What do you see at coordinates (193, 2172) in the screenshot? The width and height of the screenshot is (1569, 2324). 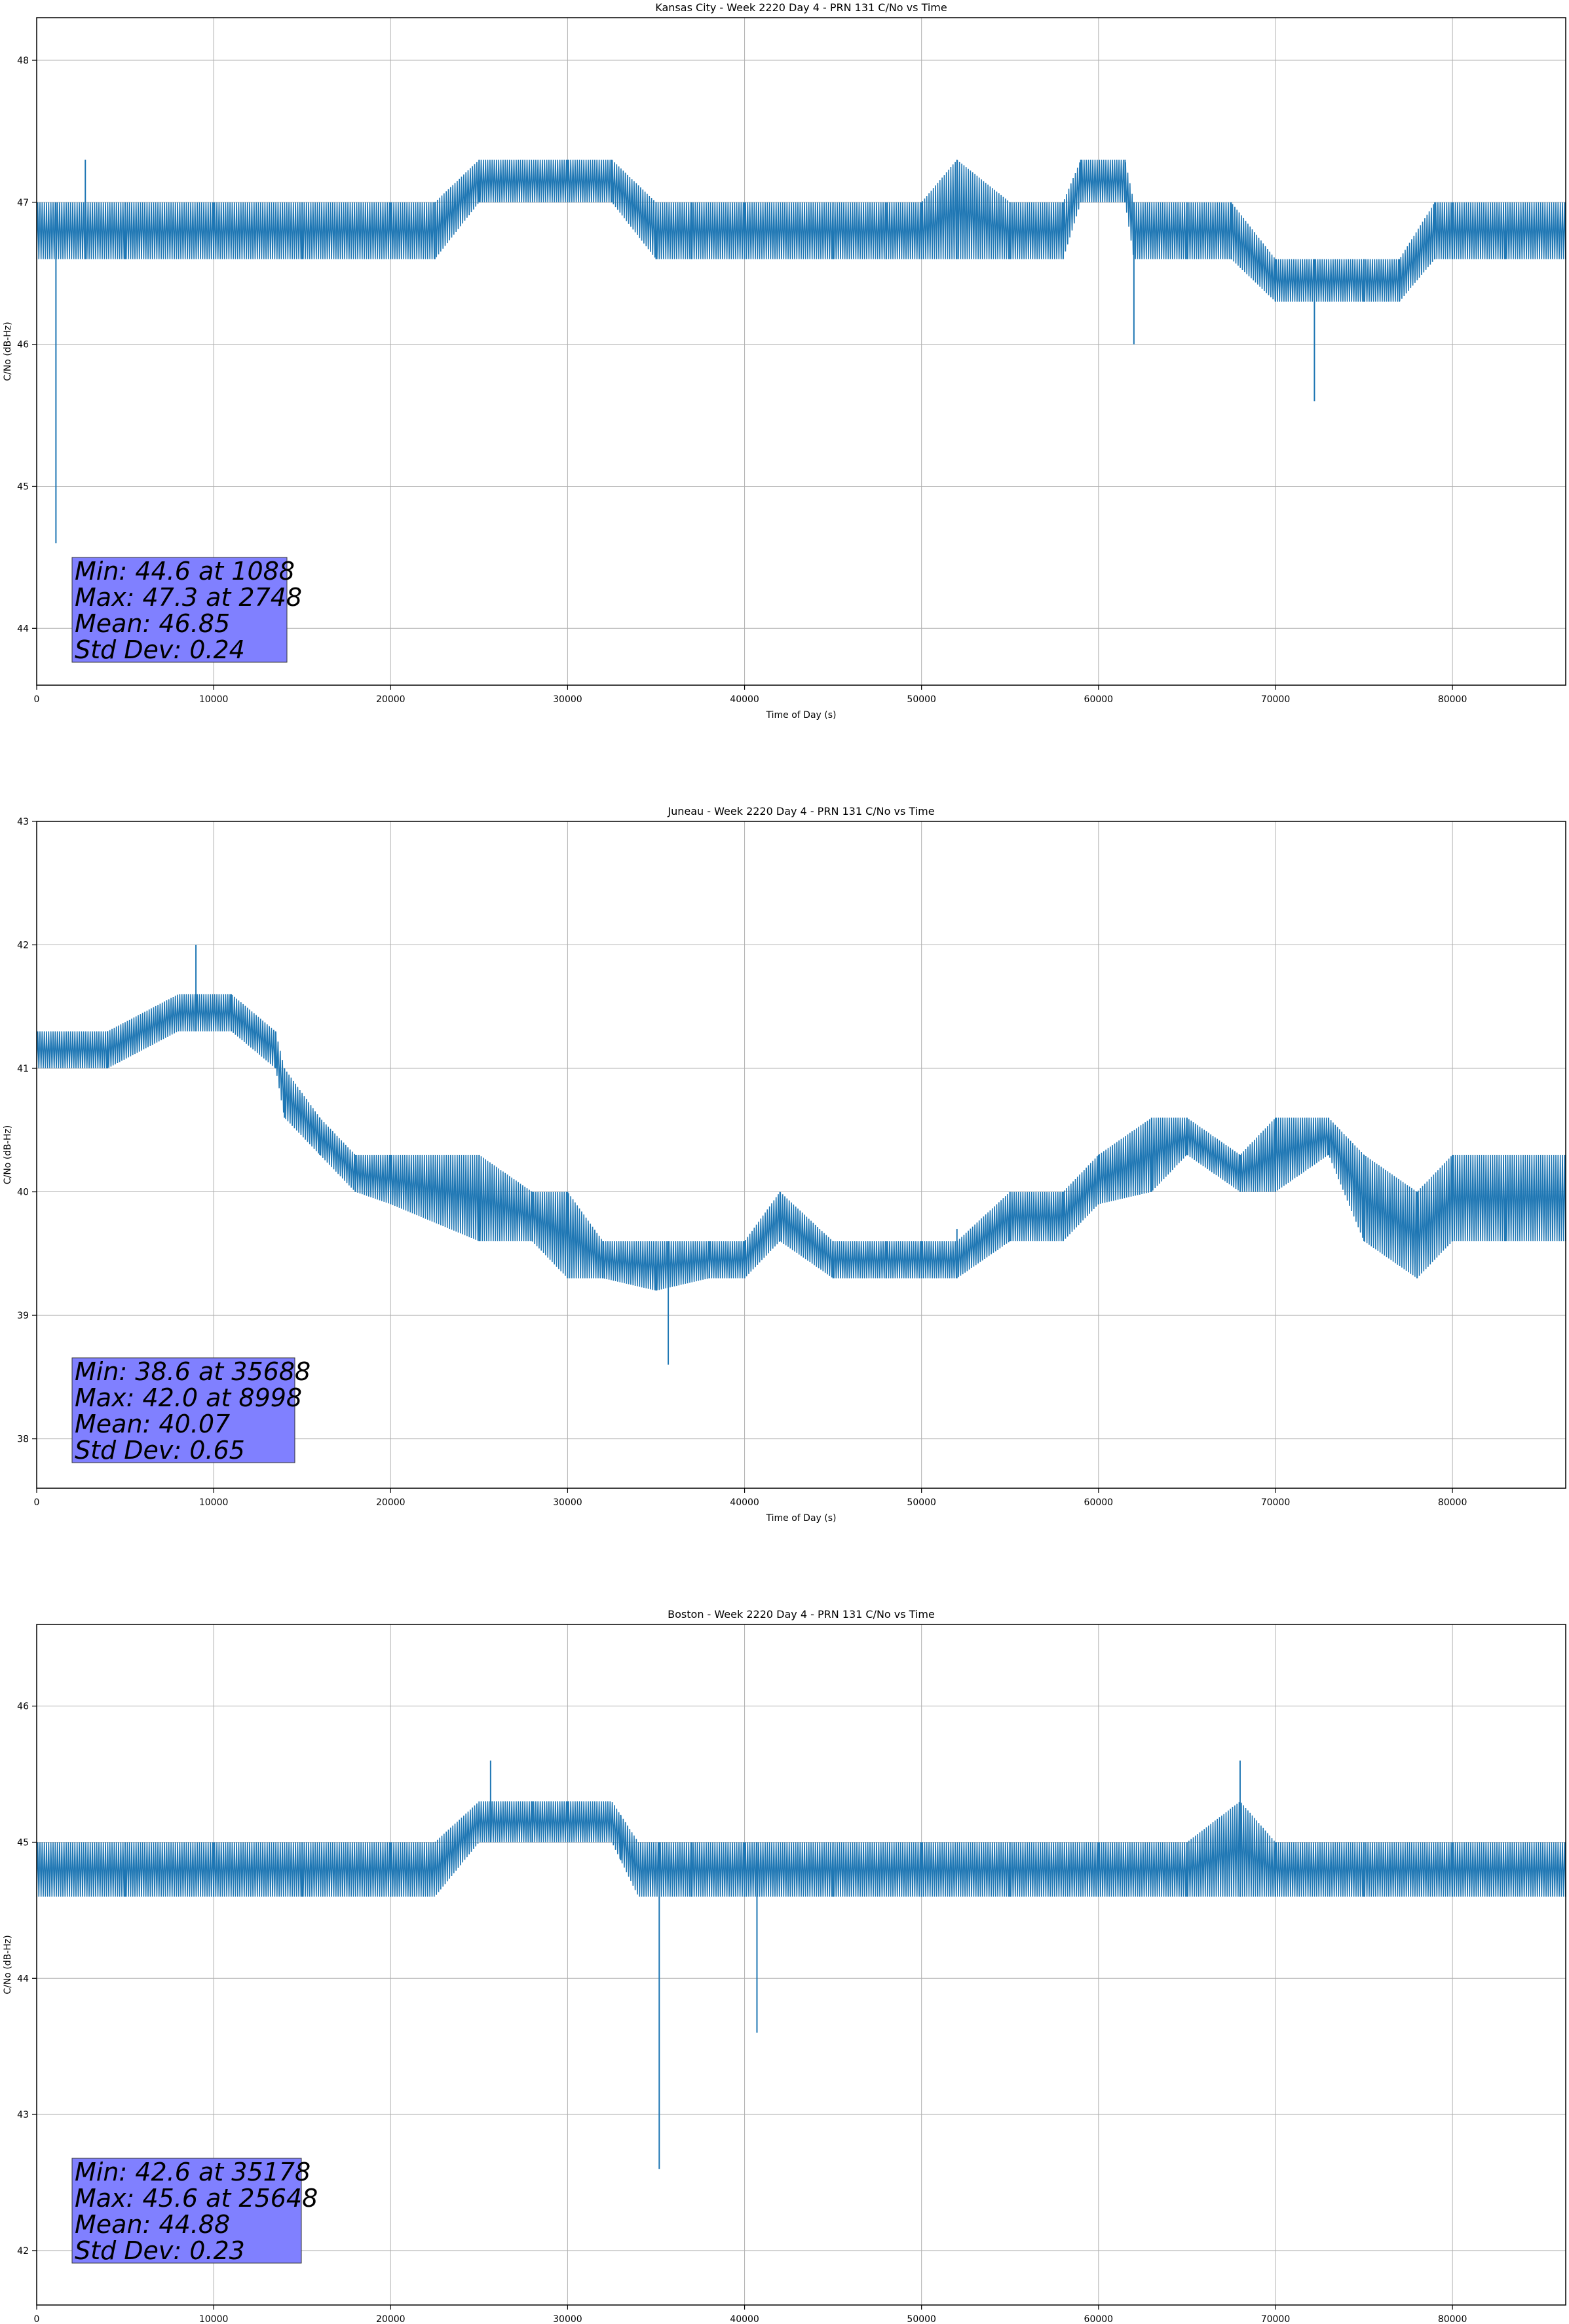 I see `stats-line: Min: 42.6 at 35178` at bounding box center [193, 2172].